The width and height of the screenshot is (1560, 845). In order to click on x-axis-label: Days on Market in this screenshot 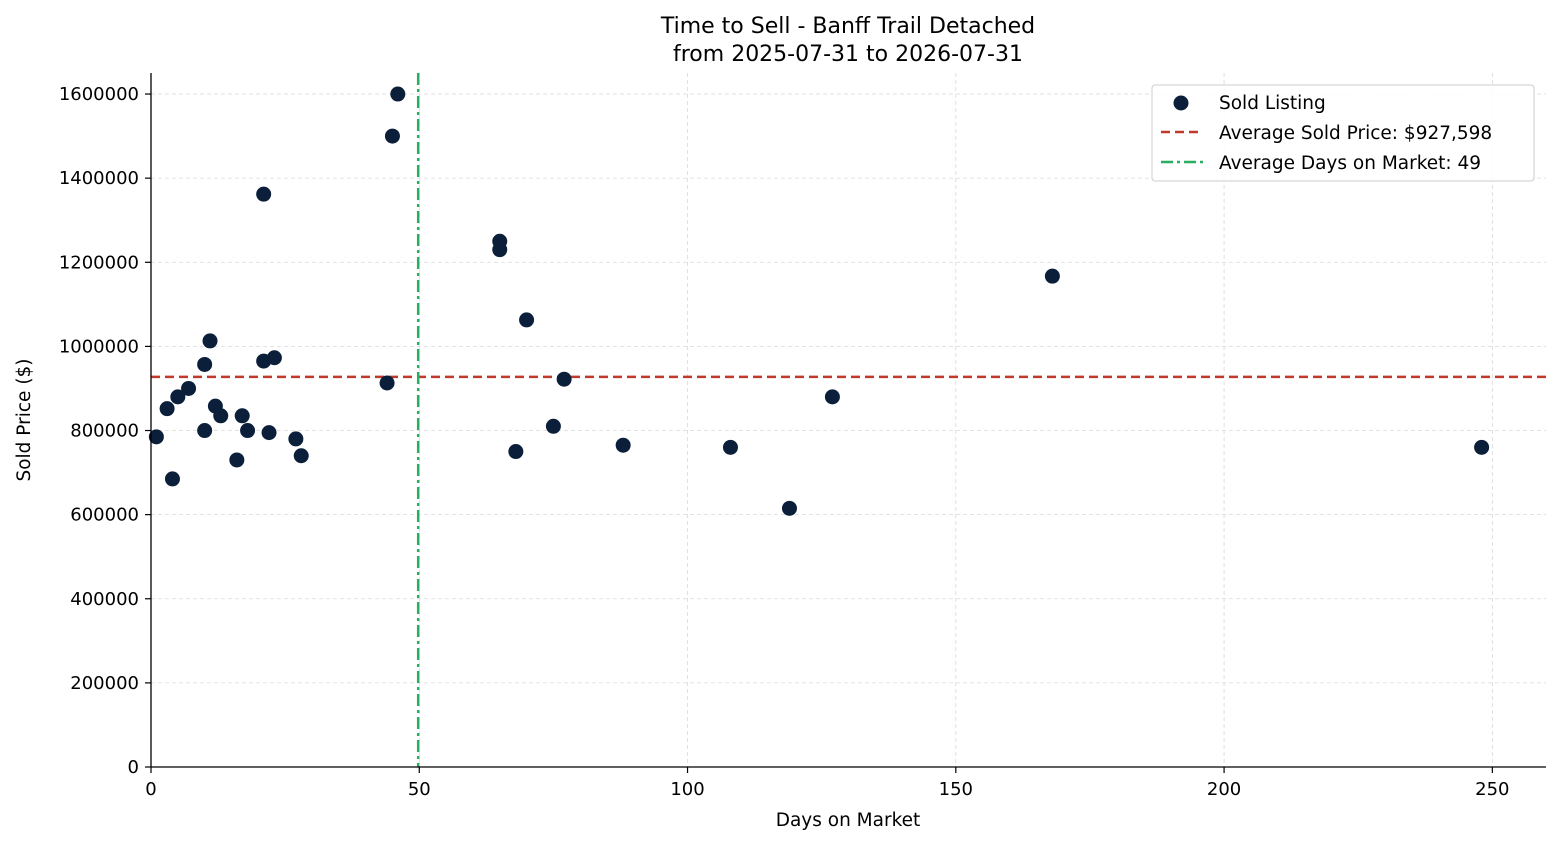, I will do `click(848, 820)`.